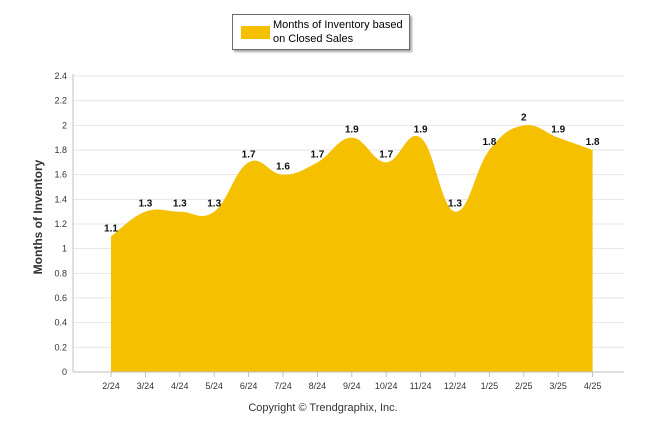  I want to click on x-tick-label: 7/24, so click(283, 386).